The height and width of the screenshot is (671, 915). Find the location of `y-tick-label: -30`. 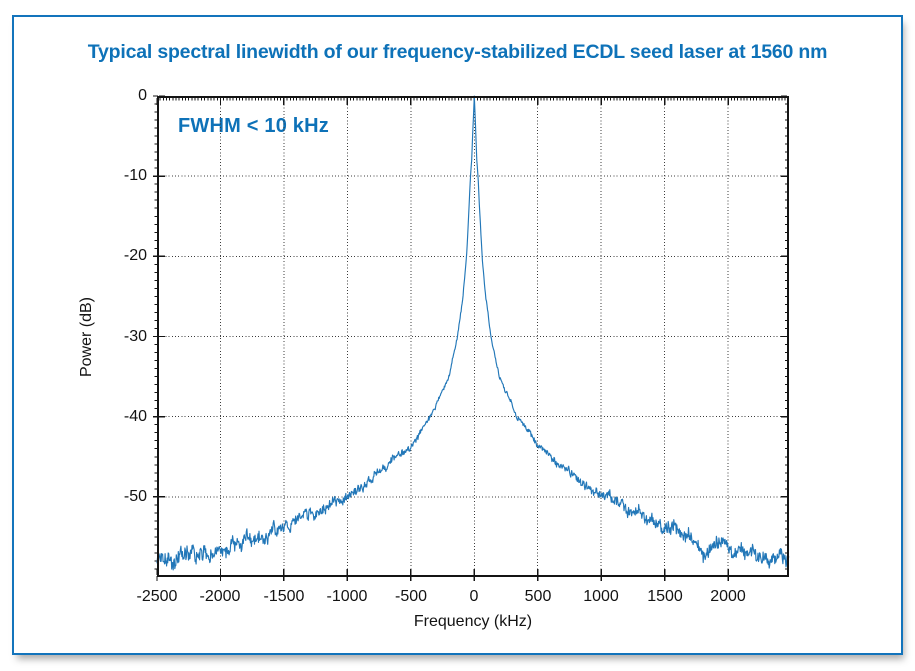

y-tick-label: -30 is located at coordinates (135, 336).